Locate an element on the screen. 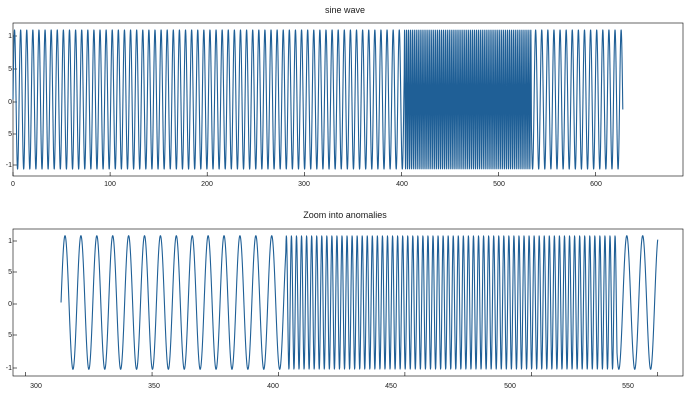 Image resolution: width=690 pixels, height=405 pixels. x-tick-label: 100 is located at coordinates (110, 184).